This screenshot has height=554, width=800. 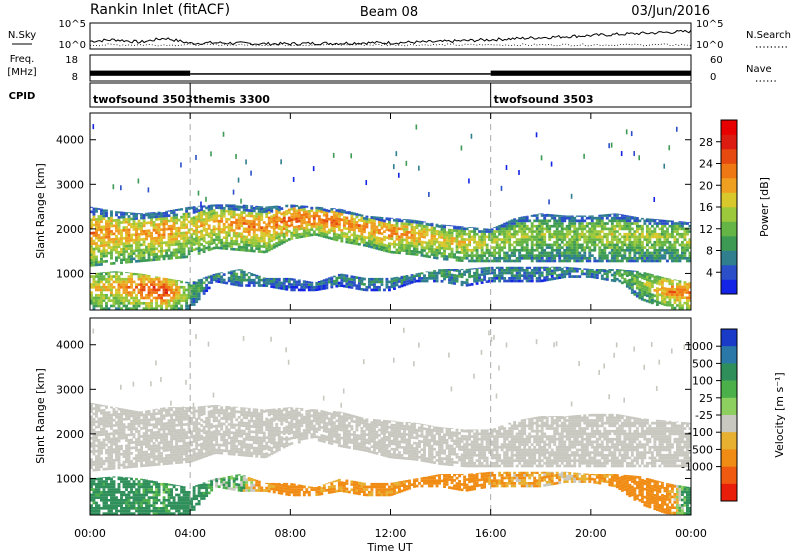 I want to click on heatmap-cell-1915, so click(x=324, y=215).